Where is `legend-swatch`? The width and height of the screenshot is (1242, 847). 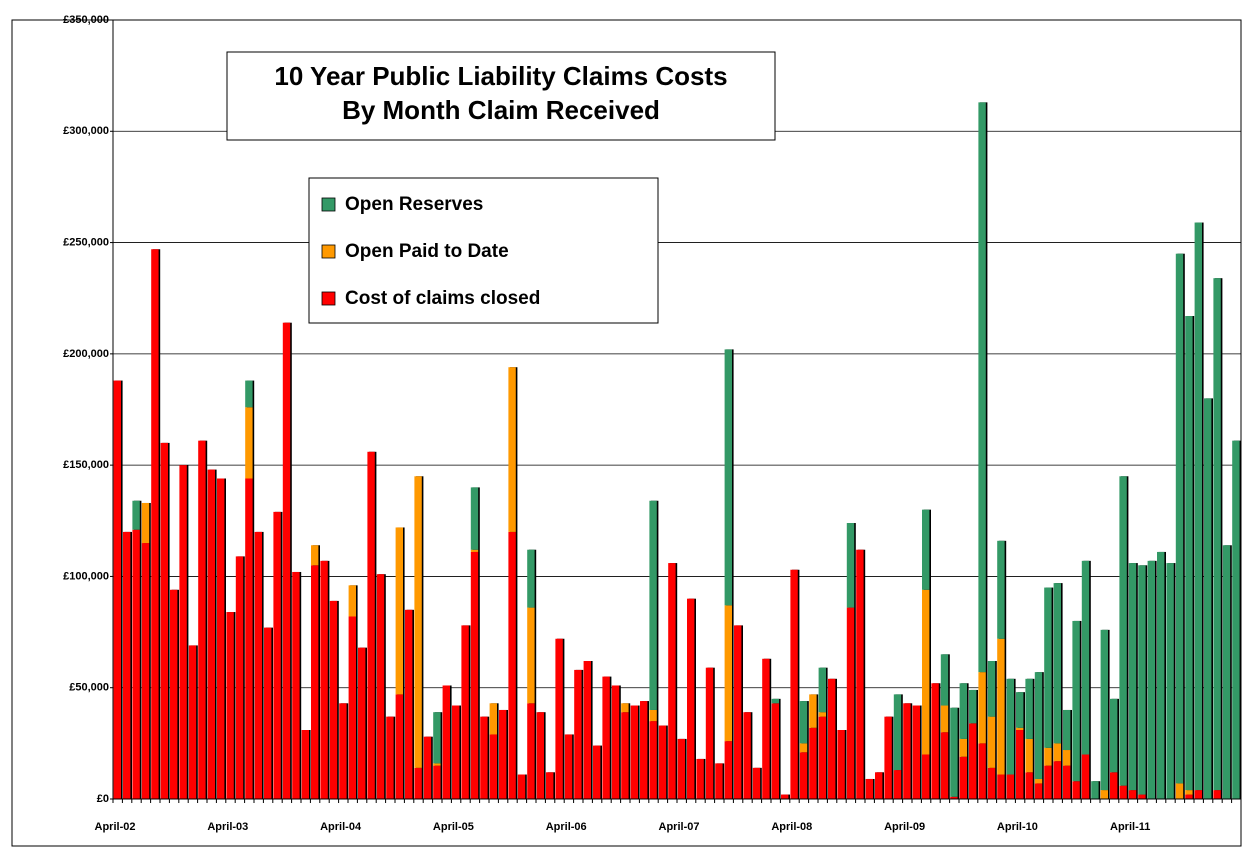
legend-swatch is located at coordinates (328, 204).